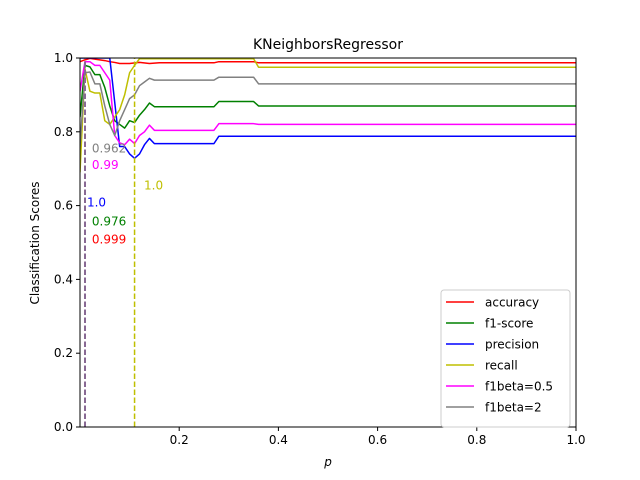 The image size is (640, 480). What do you see at coordinates (153, 185) in the screenshot?
I see `annotation-label-2: 1.0` at bounding box center [153, 185].